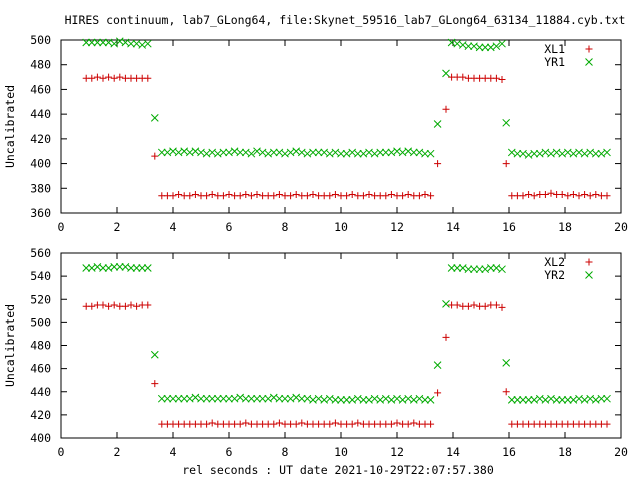  What do you see at coordinates (10, 126) in the screenshot?
I see `y-axis-label: Uncalibrated` at bounding box center [10, 126].